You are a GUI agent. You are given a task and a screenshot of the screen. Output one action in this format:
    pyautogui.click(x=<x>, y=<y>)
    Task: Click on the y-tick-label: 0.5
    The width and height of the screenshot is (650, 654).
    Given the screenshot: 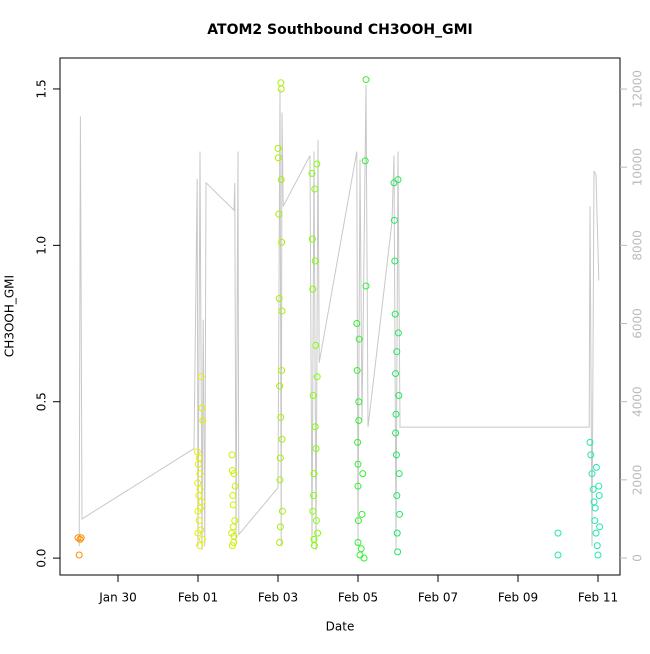 What is the action you would take?
    pyautogui.click(x=42, y=401)
    